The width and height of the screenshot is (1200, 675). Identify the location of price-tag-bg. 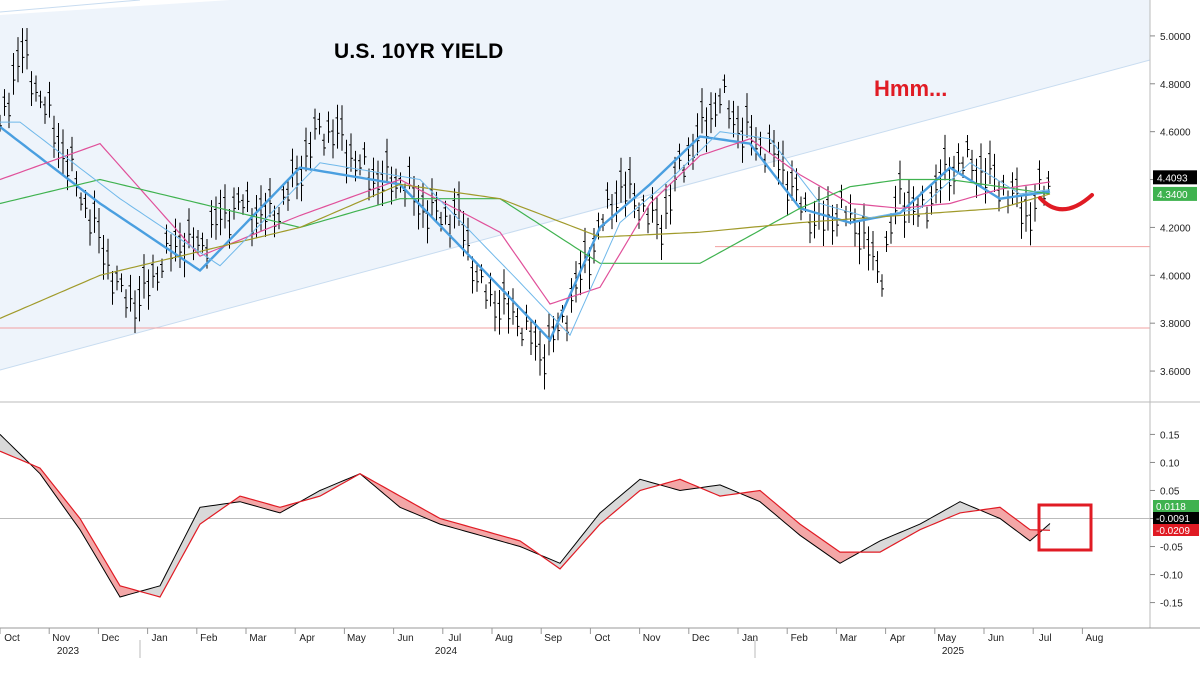
(1175, 177).